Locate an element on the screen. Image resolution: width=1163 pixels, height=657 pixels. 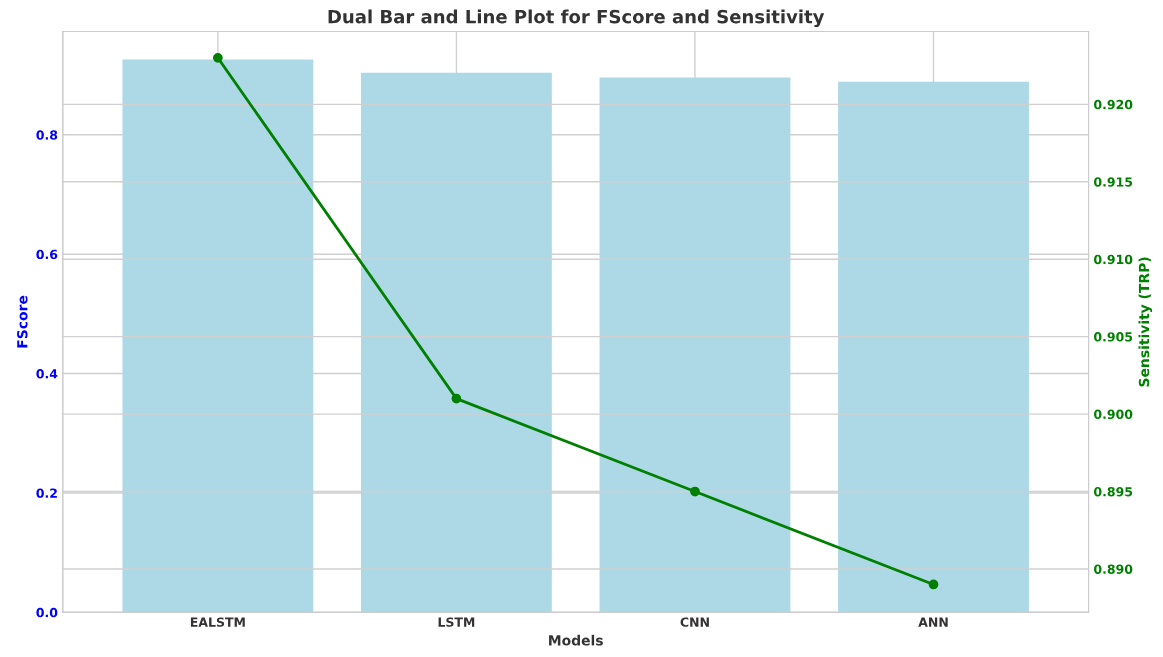
y-tick-label: 0.6 is located at coordinates (47, 254).